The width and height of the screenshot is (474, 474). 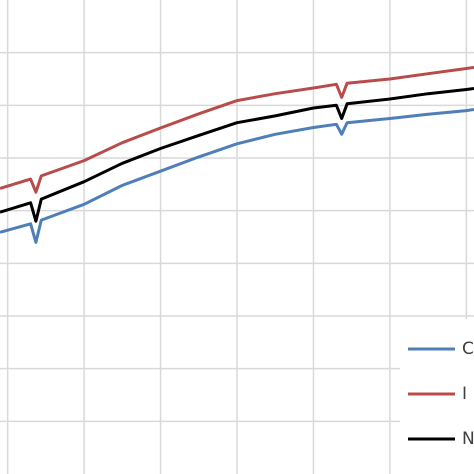 I want to click on legend-label: I, so click(x=464, y=394).